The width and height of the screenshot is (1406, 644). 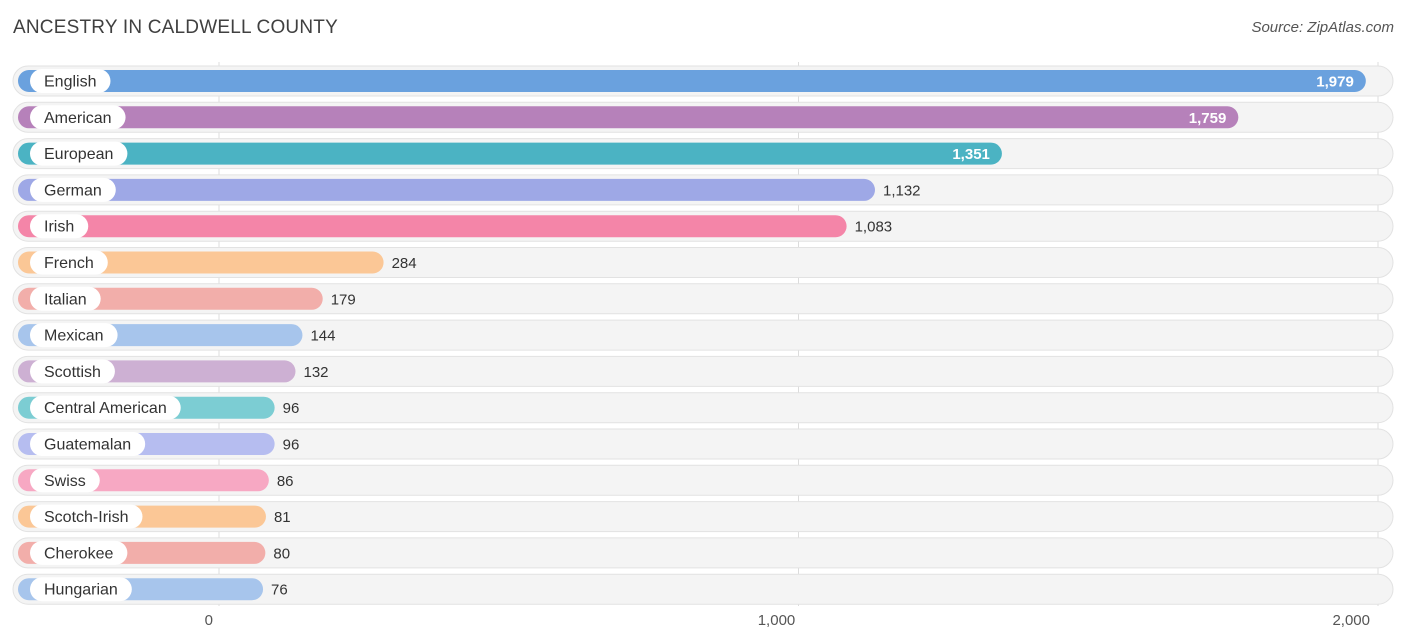 I want to click on chart-title: ANCESTRY IN CALDWELL COUNTY, so click(x=175, y=27).